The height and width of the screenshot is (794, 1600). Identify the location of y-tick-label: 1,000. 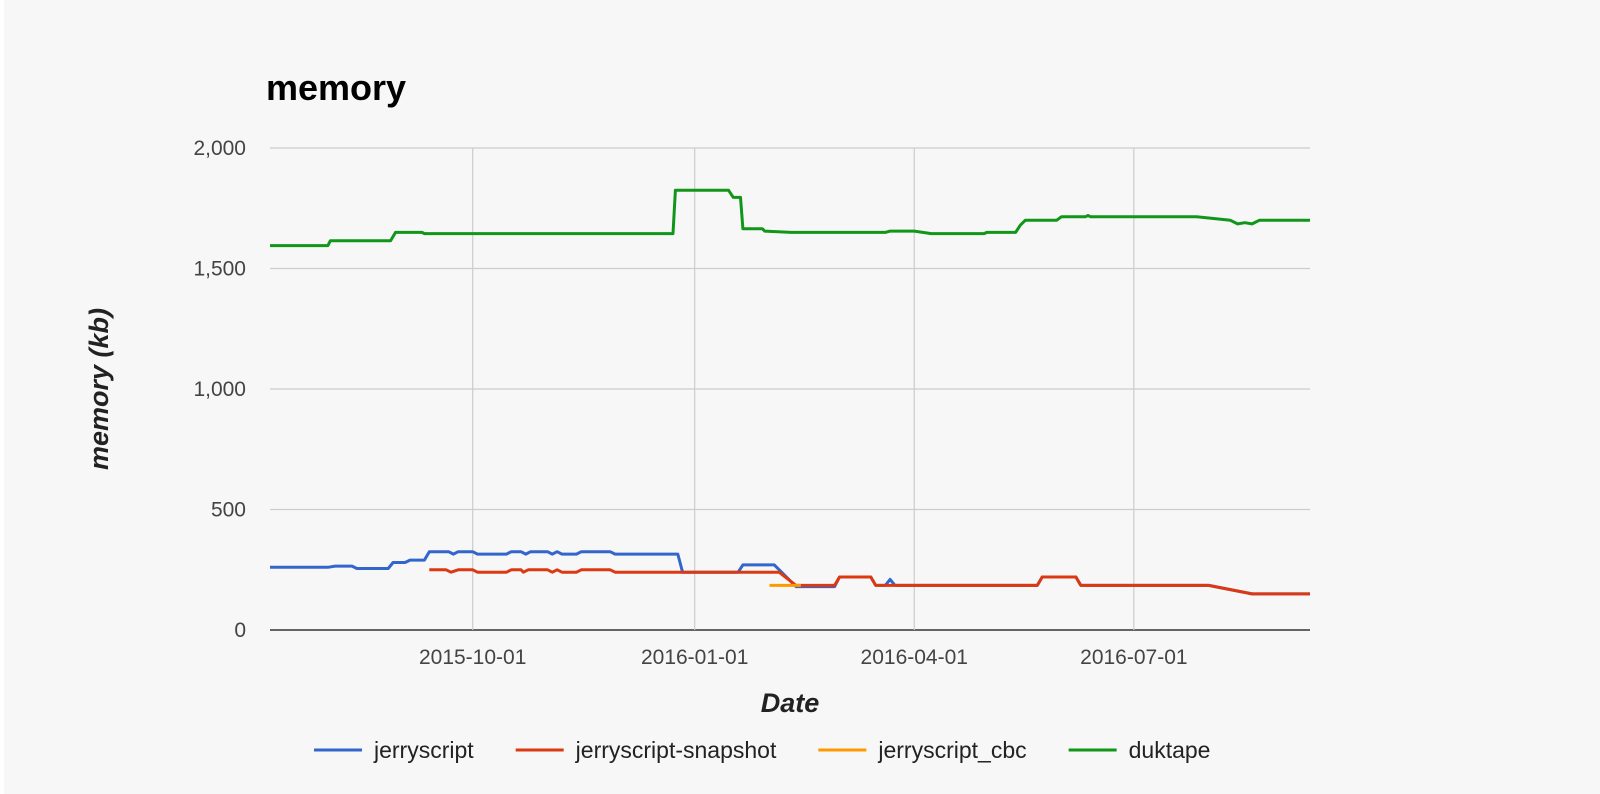
(219, 389).